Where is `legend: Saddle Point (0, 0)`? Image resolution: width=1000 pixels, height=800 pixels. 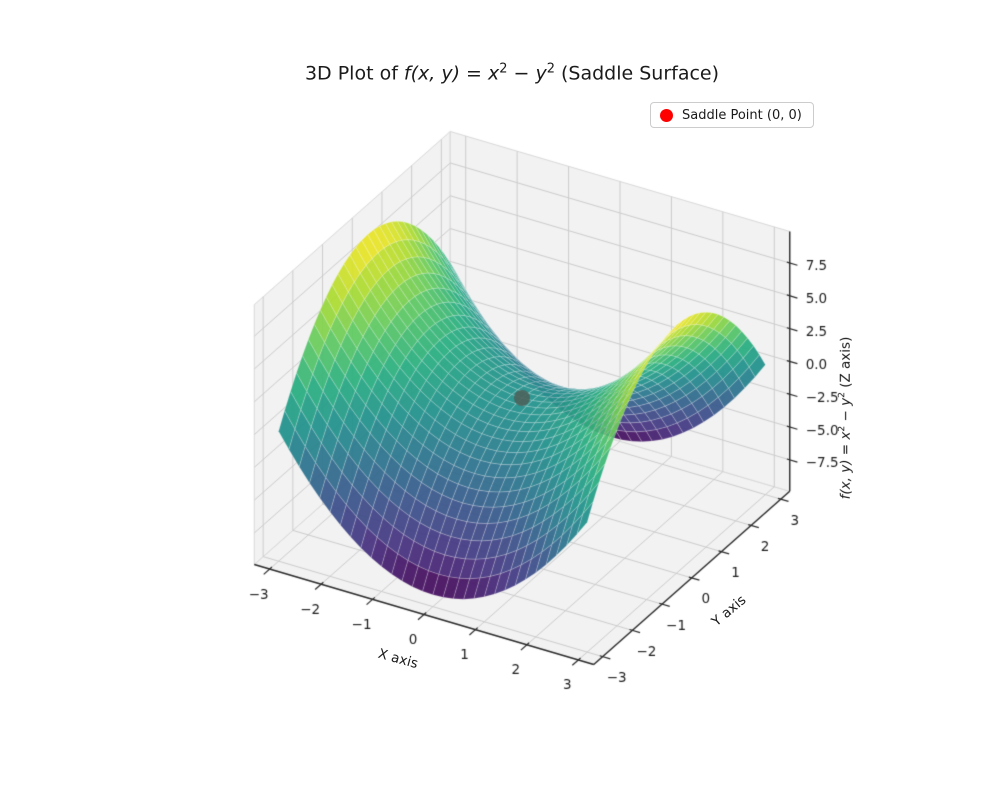 legend: Saddle Point (0, 0) is located at coordinates (732, 115).